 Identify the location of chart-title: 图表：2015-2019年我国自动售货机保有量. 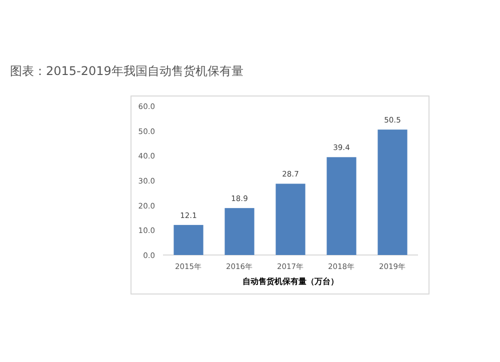
(127, 71).